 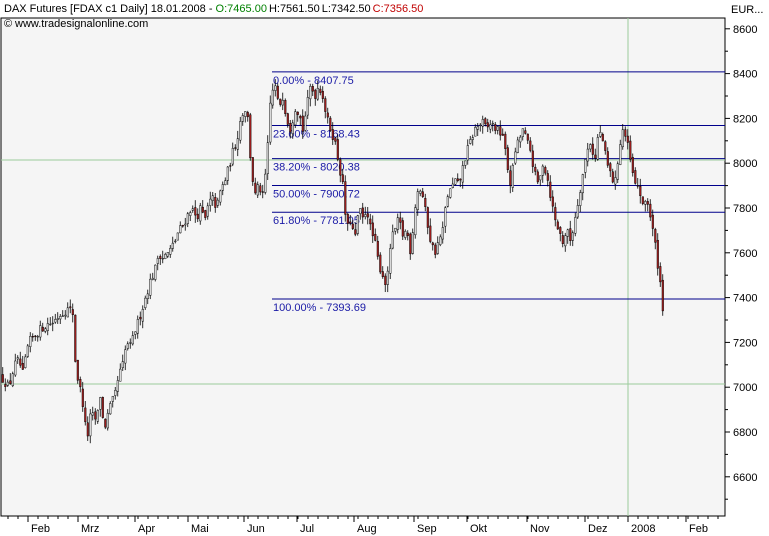 What do you see at coordinates (745, 164) in the screenshot?
I see `y-tick-label: 8000` at bounding box center [745, 164].